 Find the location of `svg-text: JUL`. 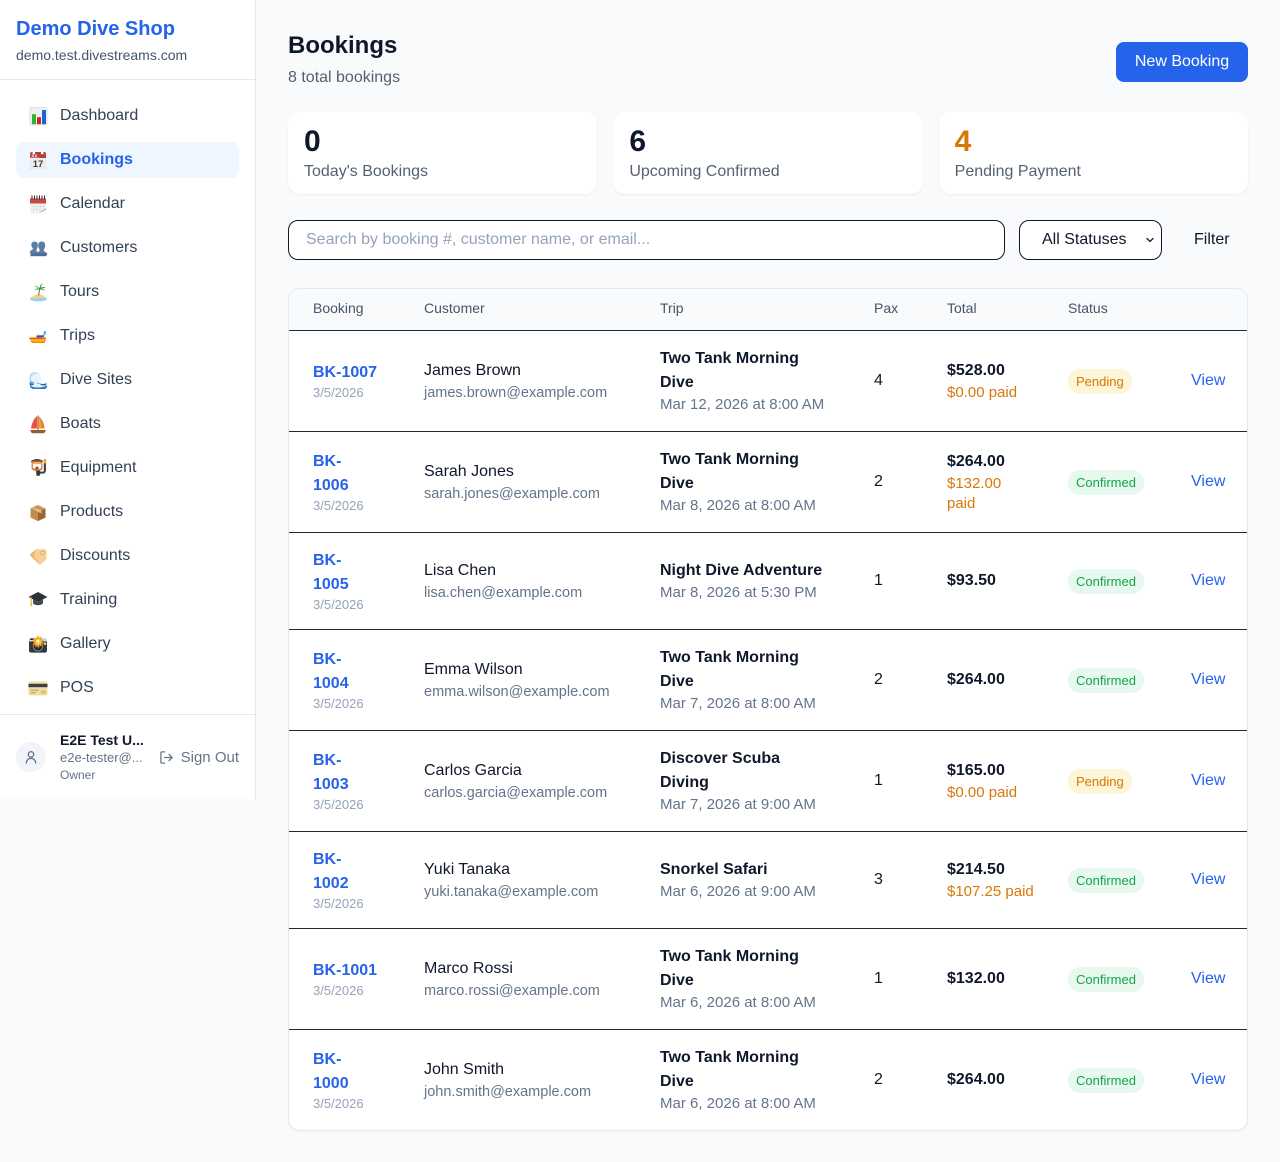

svg-text: JUL is located at coordinates (34, 155).